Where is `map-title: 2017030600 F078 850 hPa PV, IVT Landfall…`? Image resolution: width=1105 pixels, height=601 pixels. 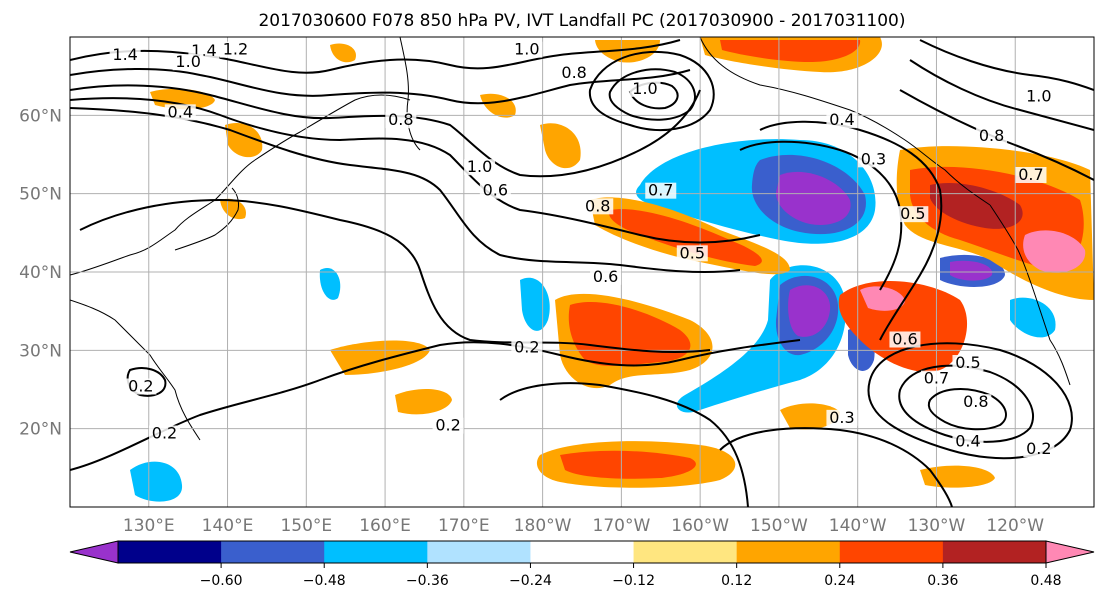 map-title: 2017030600 F078 850 hPa PV, IVT Landfall… is located at coordinates (581, 21).